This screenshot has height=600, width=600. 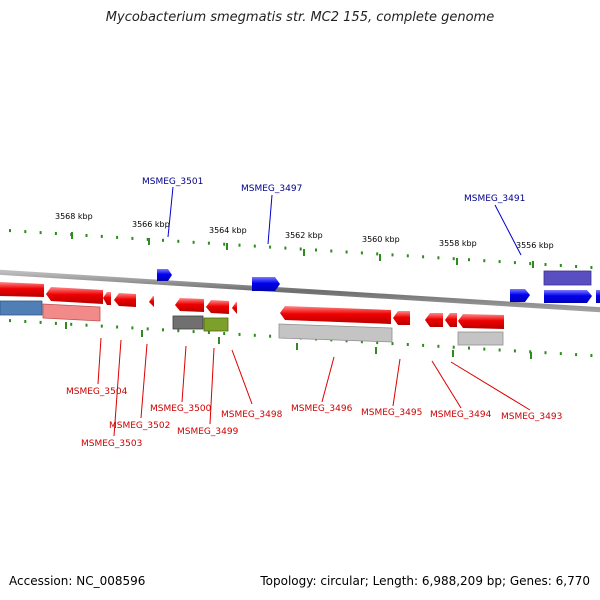 I want to click on gene-label: MSMEG_3499, so click(x=208, y=432).